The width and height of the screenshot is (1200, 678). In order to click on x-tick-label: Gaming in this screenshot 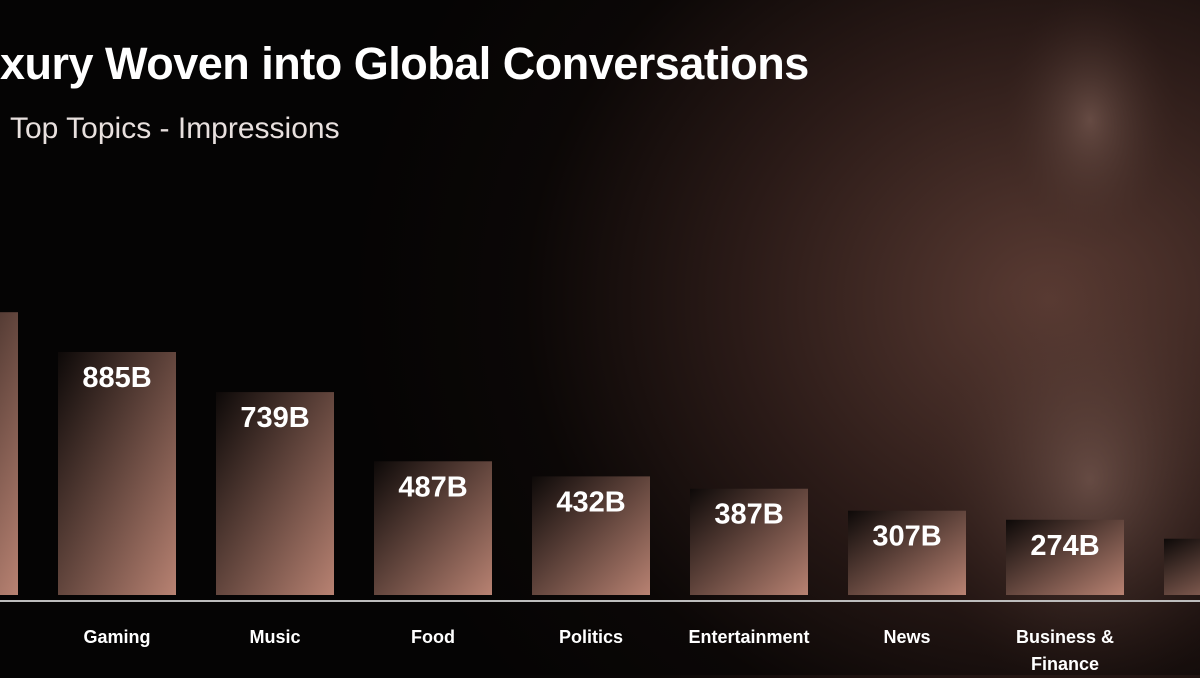, I will do `click(117, 637)`.